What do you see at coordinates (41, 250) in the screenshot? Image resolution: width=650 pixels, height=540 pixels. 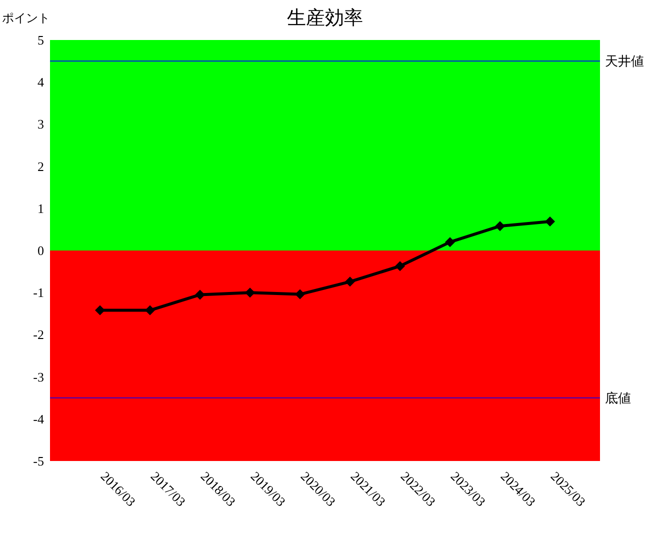 I see `y-tick-label: 0` at bounding box center [41, 250].